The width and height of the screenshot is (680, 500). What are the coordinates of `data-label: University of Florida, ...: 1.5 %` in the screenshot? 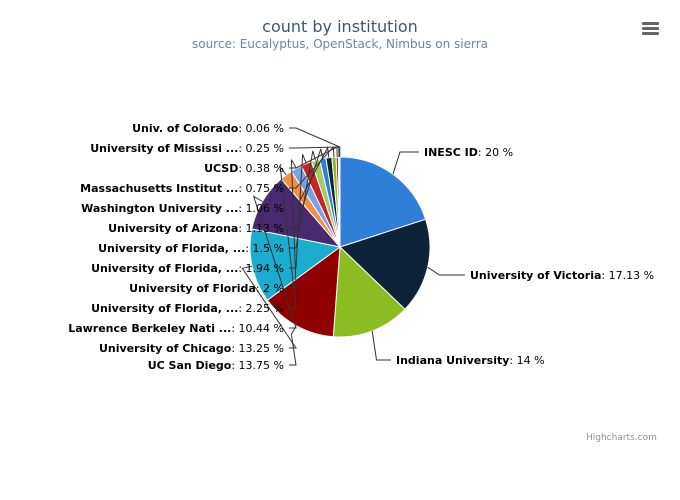 It's located at (191, 248).